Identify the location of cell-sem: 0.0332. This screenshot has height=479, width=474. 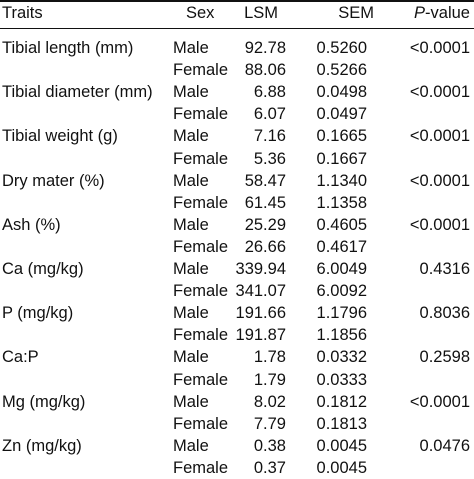
(341, 357).